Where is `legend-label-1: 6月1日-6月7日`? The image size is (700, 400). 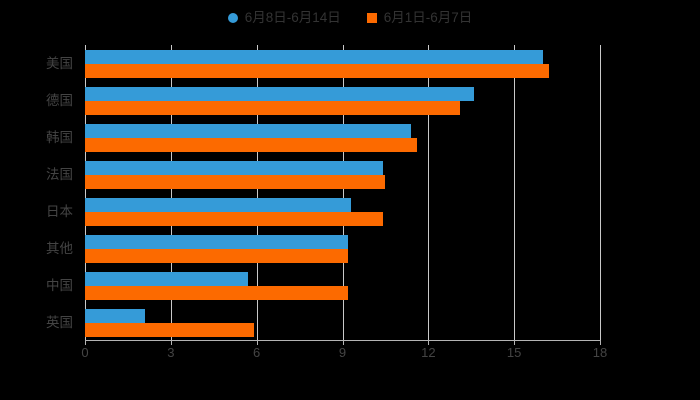 legend-label-1: 6月1日-6月7日 is located at coordinates (428, 18).